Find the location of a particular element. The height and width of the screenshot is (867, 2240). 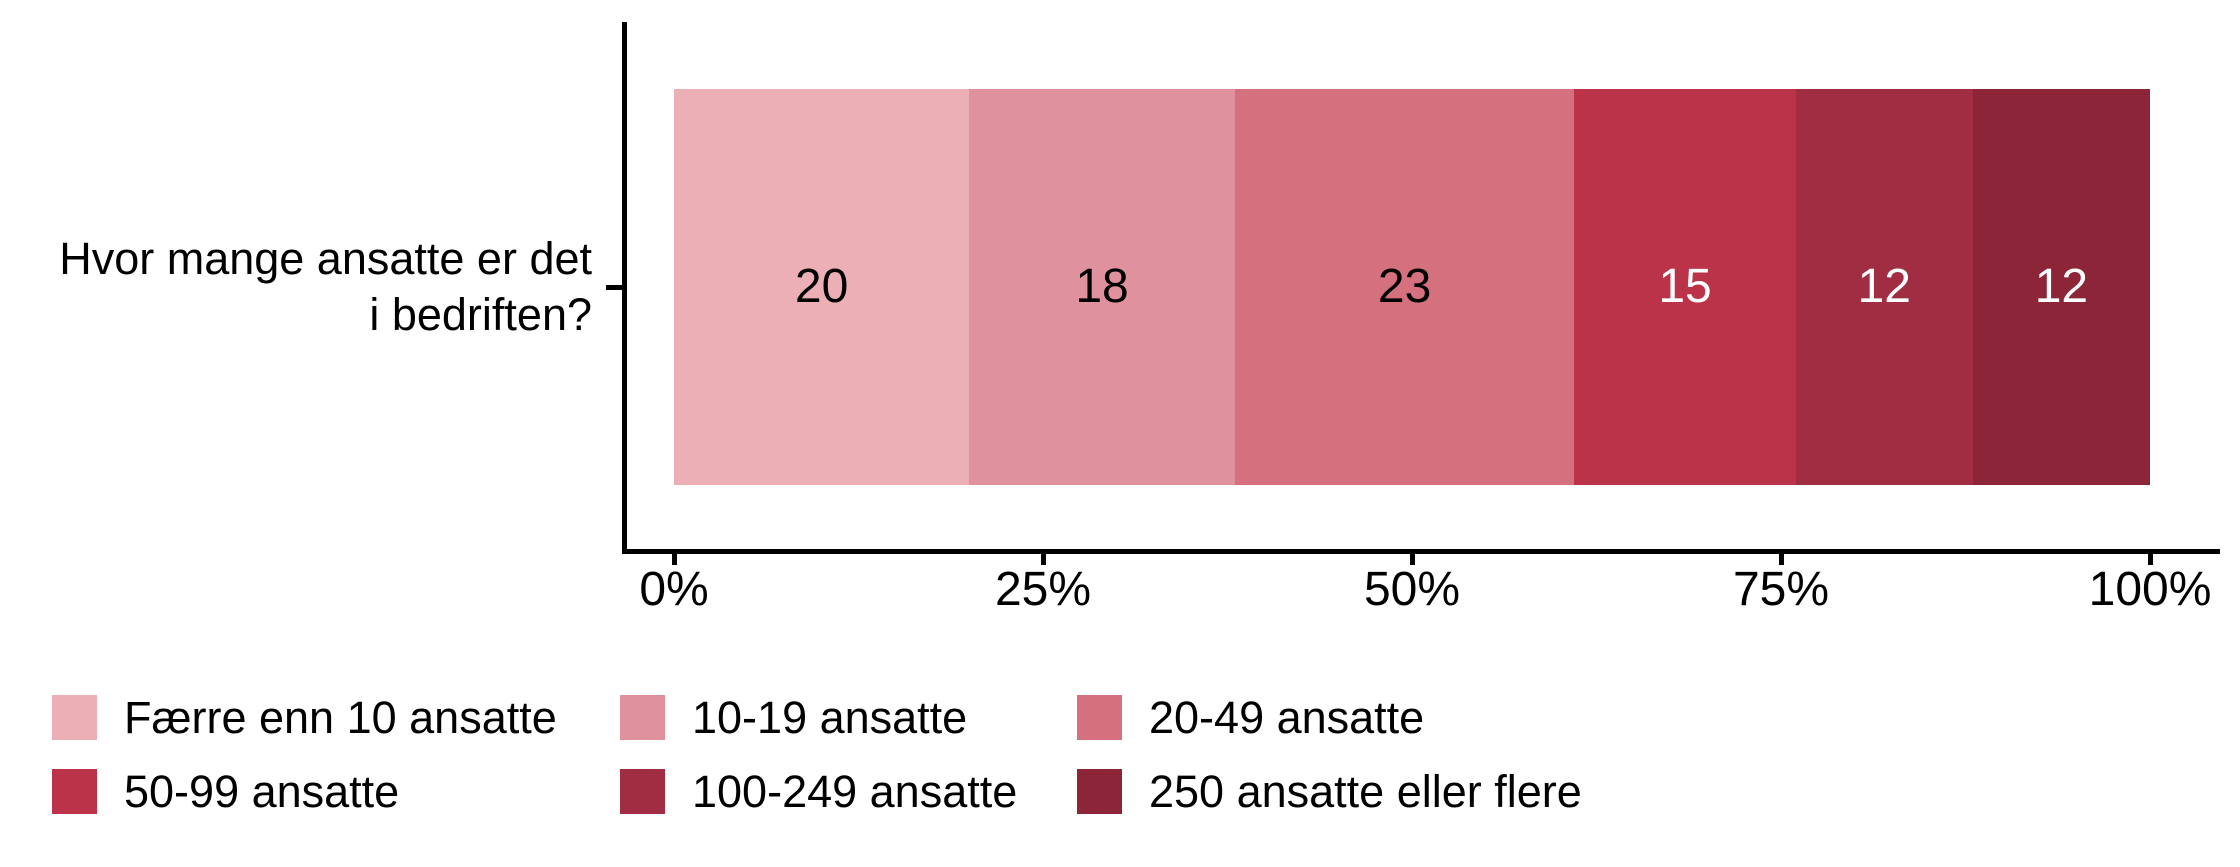

legend-item: 20-49 ansatte is located at coordinates (1250, 717).